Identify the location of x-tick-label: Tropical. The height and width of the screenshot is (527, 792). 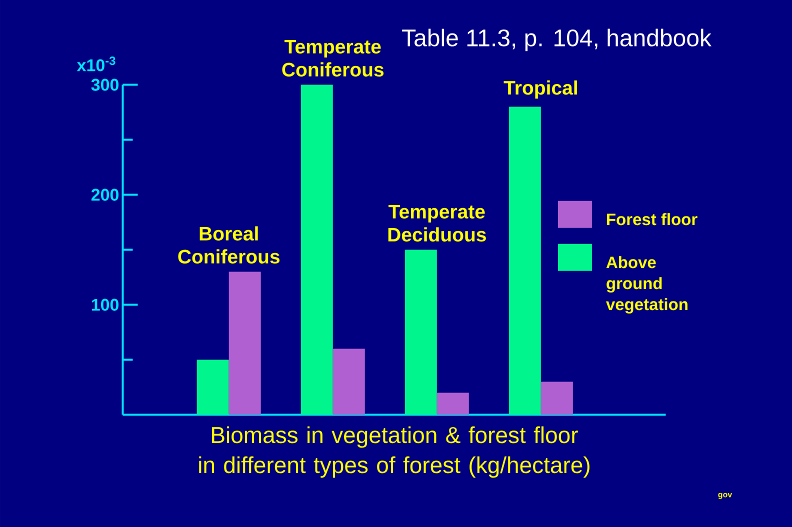
(540, 89).